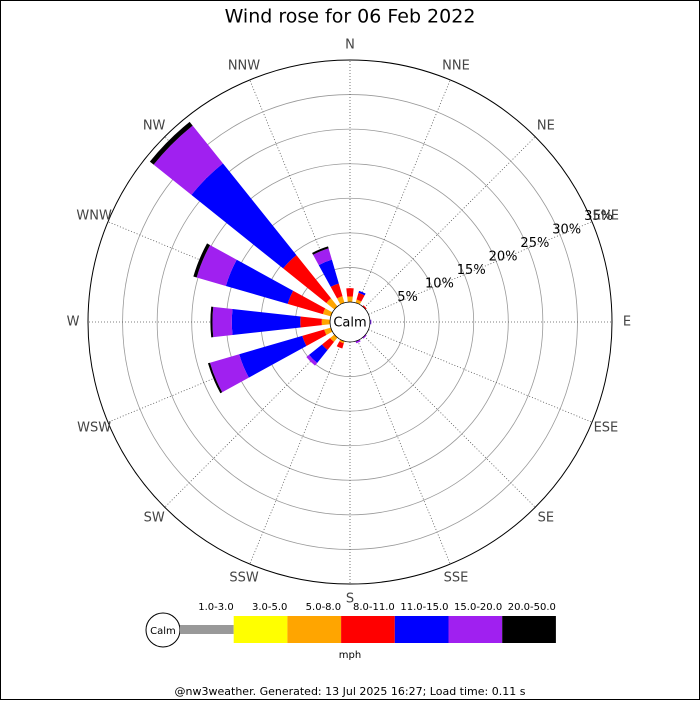 This screenshot has height=704, width=700. I want to click on y-tick-label: 5%, so click(407, 297).